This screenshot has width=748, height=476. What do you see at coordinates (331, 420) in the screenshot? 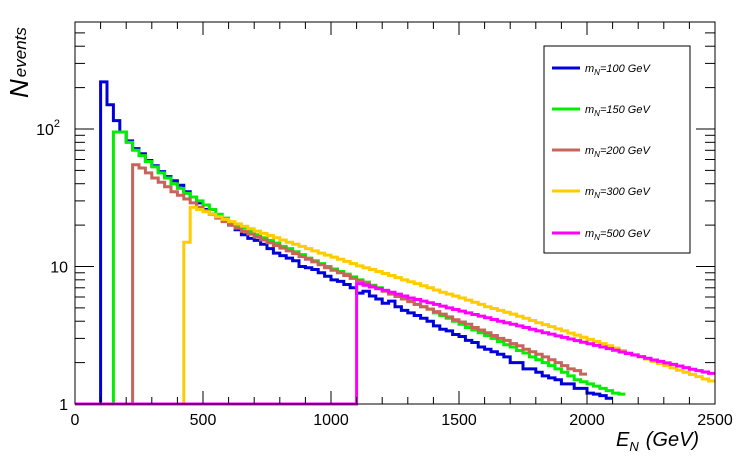
I see `x-tick-label: 1000` at bounding box center [331, 420].